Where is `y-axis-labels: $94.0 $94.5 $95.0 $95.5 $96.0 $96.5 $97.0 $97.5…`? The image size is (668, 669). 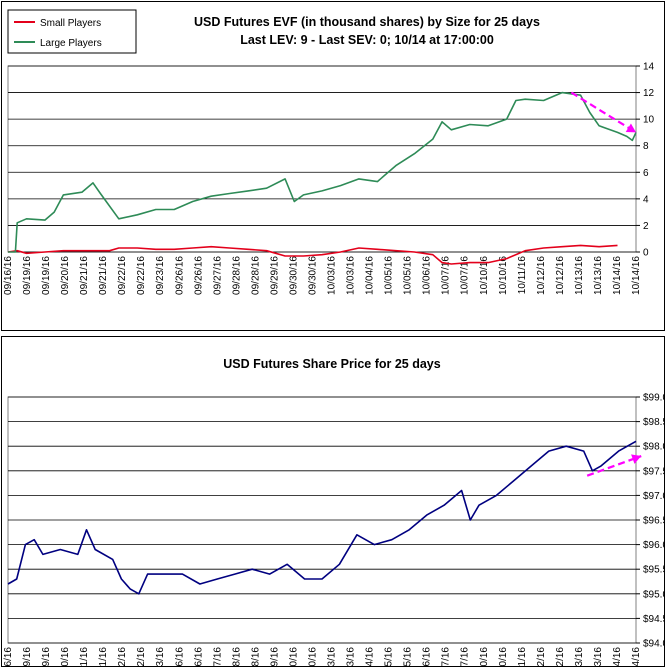 y-axis-labels: $94.0 $94.5 $95.0 $95.5 $96.0 $96.5 $97.0 $97.5… is located at coordinates (653, 521).